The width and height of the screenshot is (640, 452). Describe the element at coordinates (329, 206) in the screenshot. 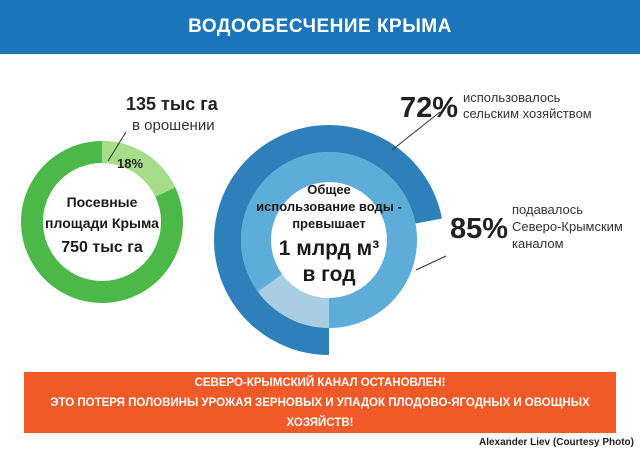

I see `right-center-line-2: использование воды -` at that location.